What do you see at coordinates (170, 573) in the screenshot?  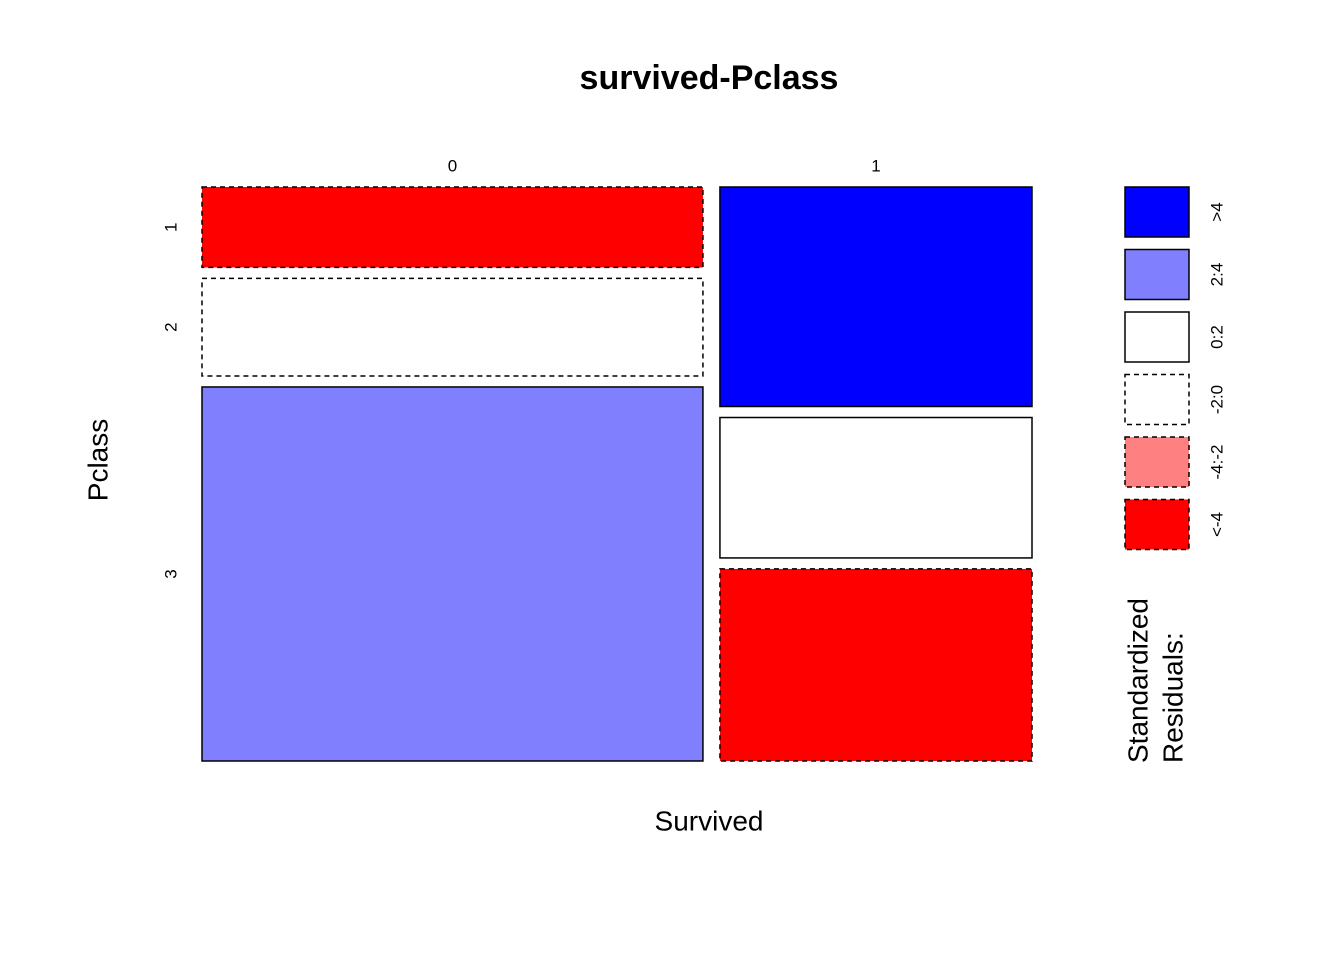 I see `y-tick-label: 3` at bounding box center [170, 573].